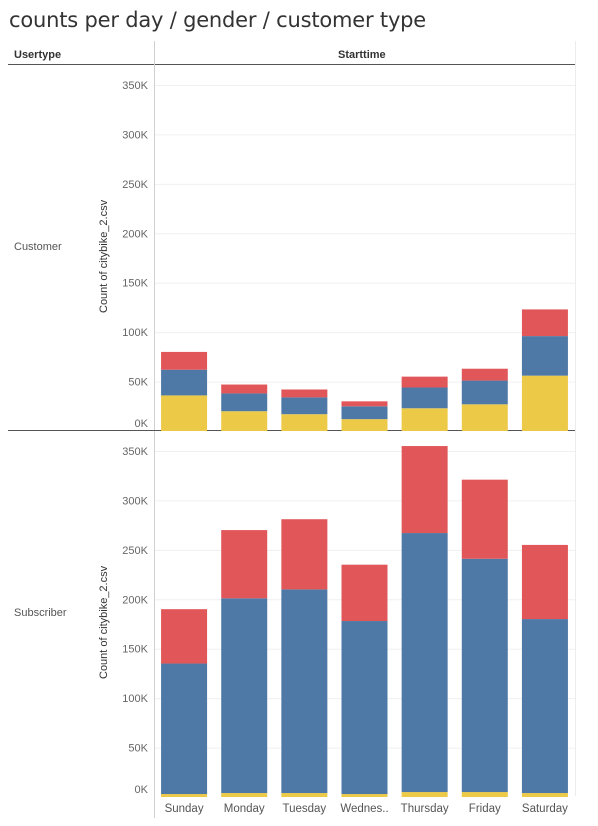  What do you see at coordinates (362, 55) in the screenshot?
I see `column-header-starttime: Starttime` at bounding box center [362, 55].